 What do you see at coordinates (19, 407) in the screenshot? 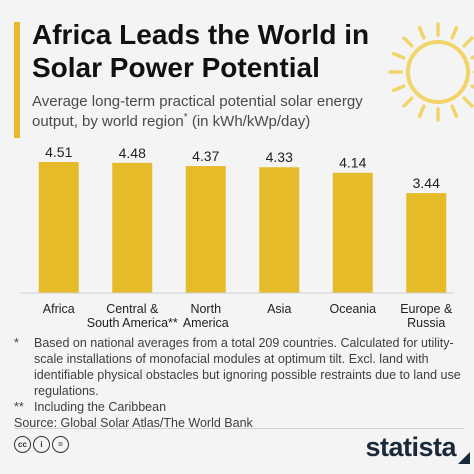
I see `footnote-2-mark: **` at bounding box center [19, 407].